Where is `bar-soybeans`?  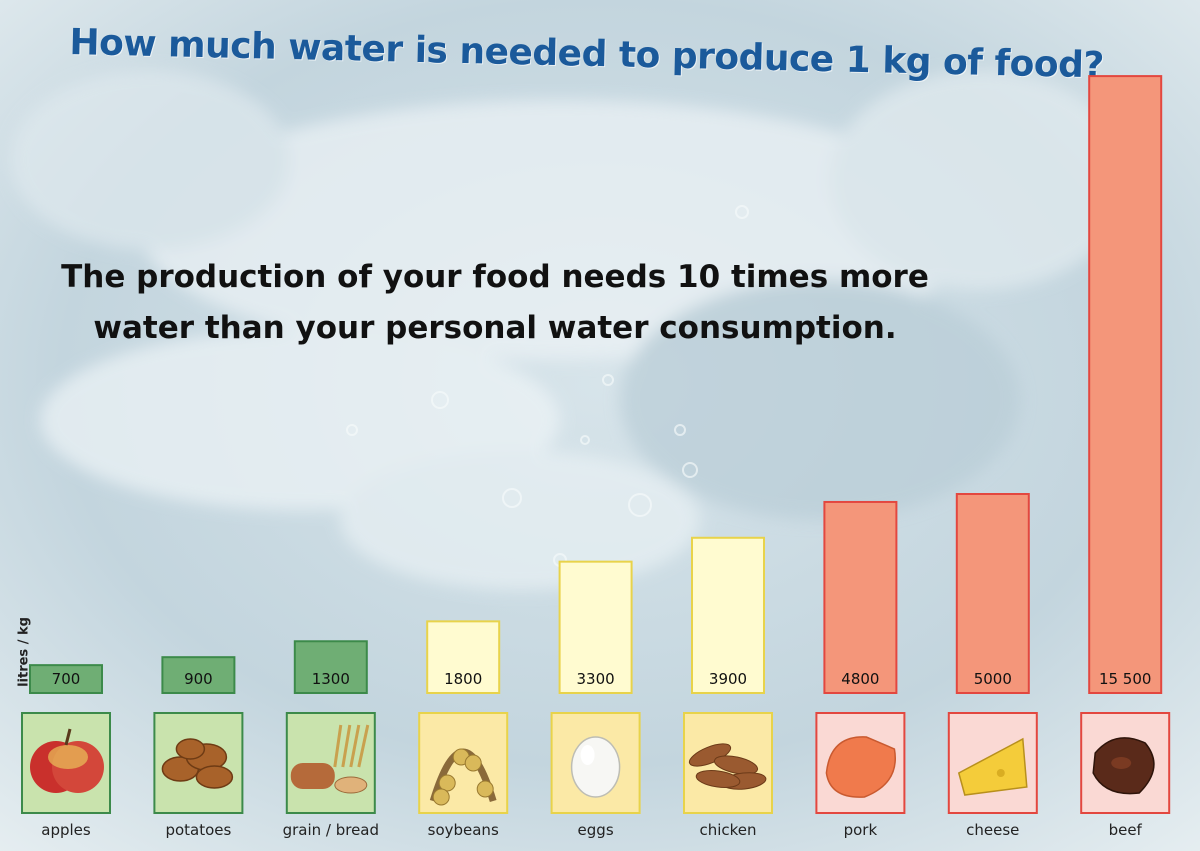
bar-soybeans is located at coordinates (463, 657).